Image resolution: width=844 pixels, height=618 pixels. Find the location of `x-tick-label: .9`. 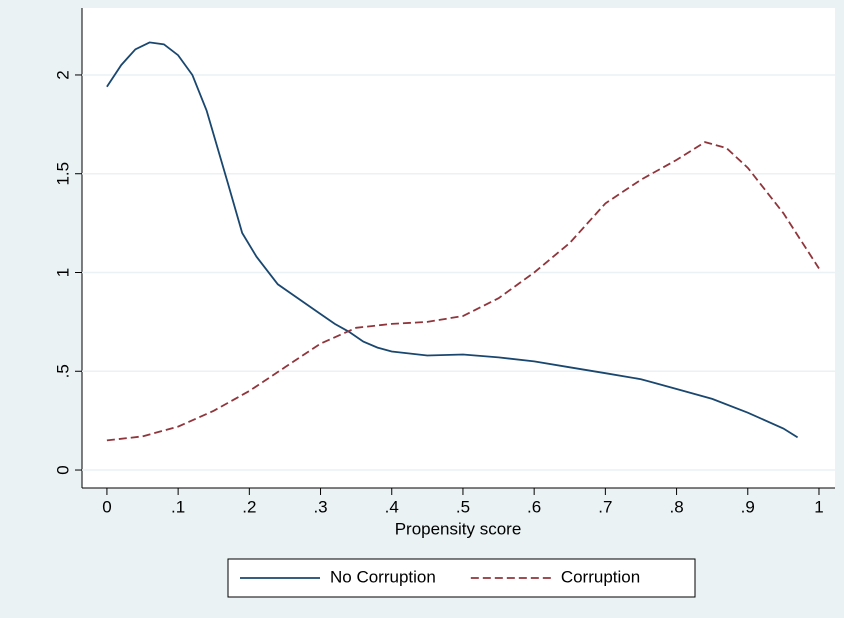

x-tick-label: .9 is located at coordinates (748, 506).